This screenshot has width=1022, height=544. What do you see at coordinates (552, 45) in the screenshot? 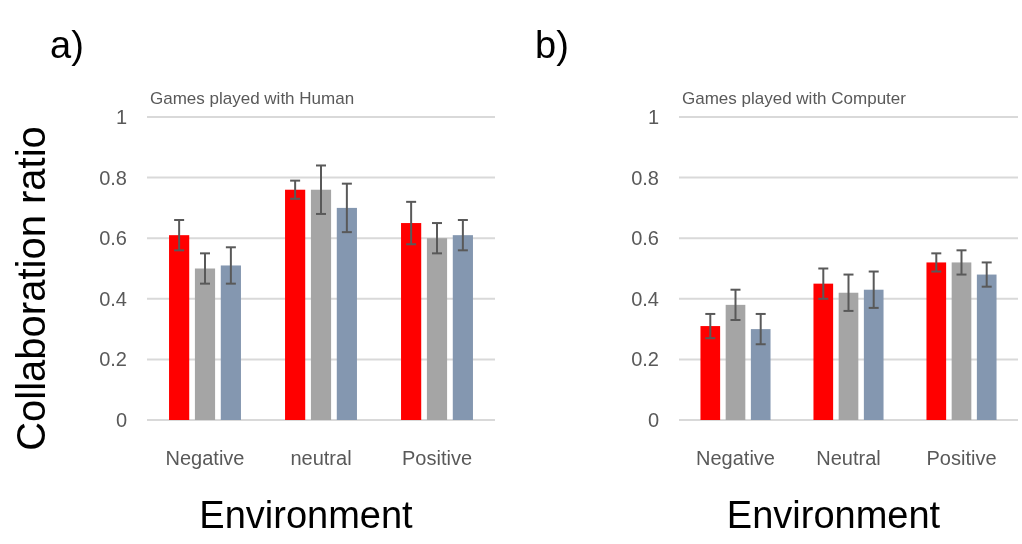
I see `text: b)` at bounding box center [552, 45].